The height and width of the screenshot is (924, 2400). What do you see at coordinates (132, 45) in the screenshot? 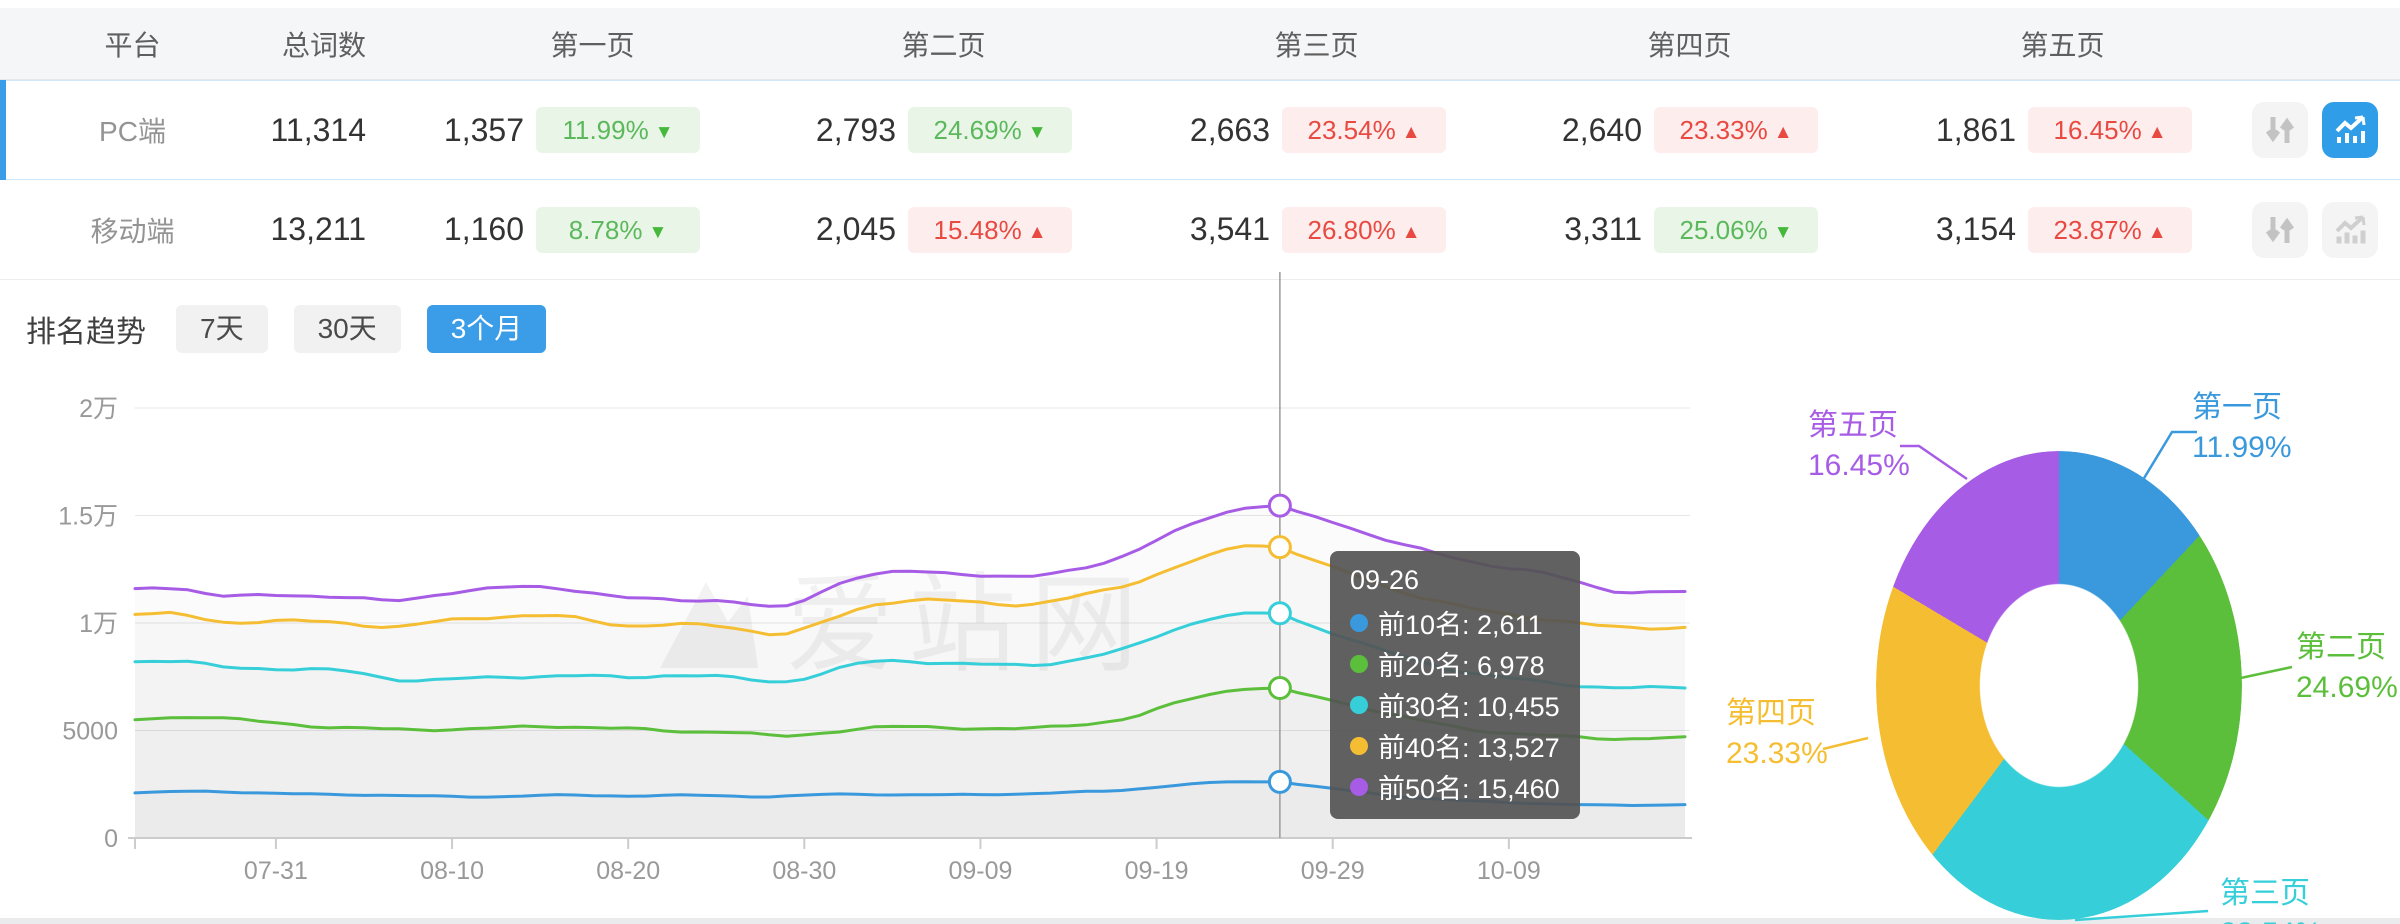
I see `header-platform: 平台` at bounding box center [132, 45].